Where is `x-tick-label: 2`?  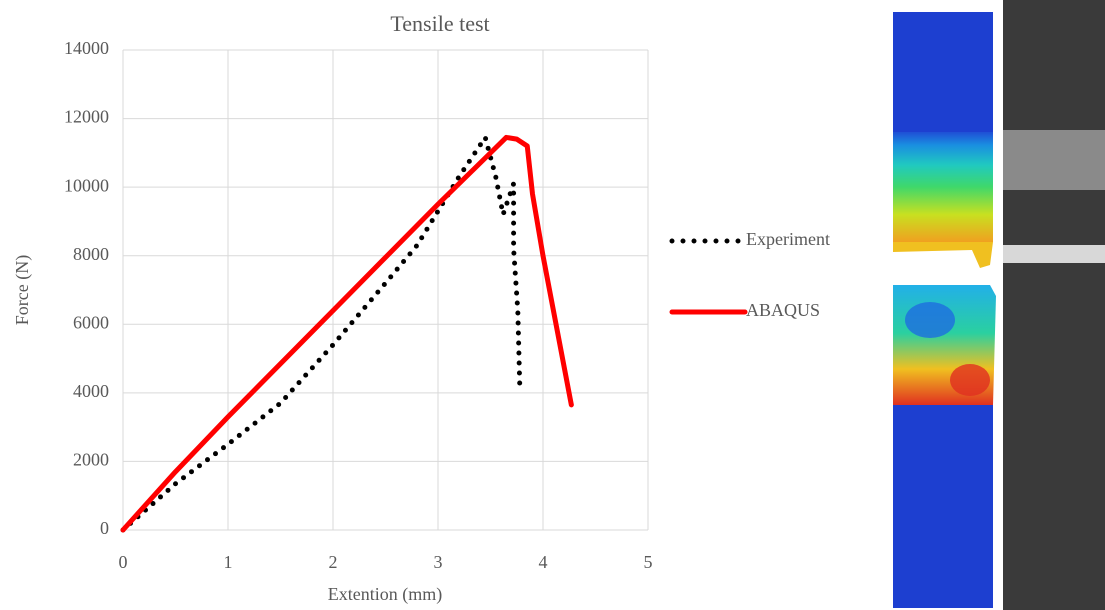 x-tick-label: 2 is located at coordinates (333, 562).